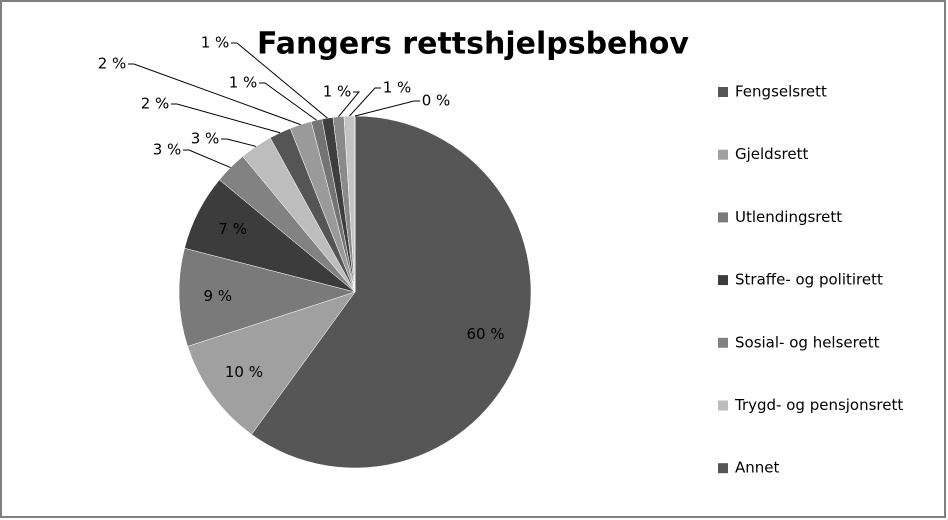 The height and width of the screenshot is (520, 948). I want to click on data-label: 60 %, so click(486, 334).